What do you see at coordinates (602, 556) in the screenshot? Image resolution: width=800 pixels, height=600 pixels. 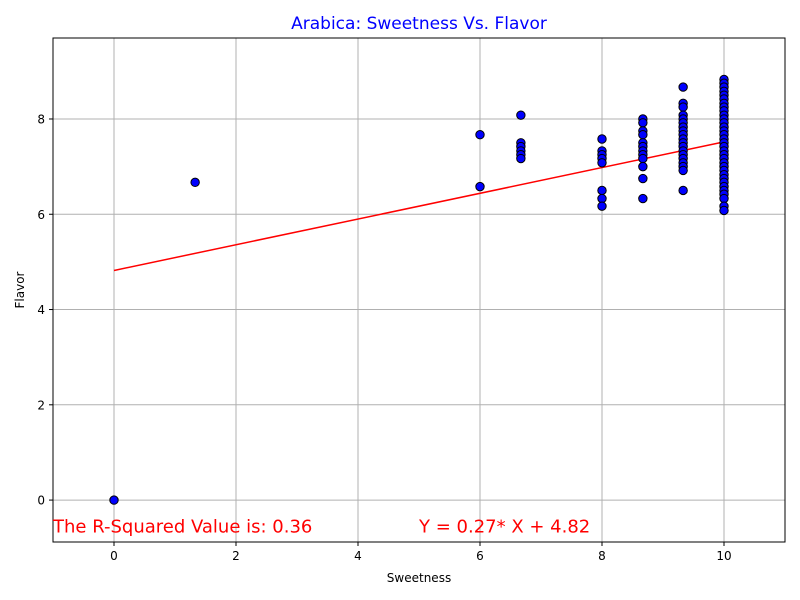 I see `x-tick-label: 8` at bounding box center [602, 556].